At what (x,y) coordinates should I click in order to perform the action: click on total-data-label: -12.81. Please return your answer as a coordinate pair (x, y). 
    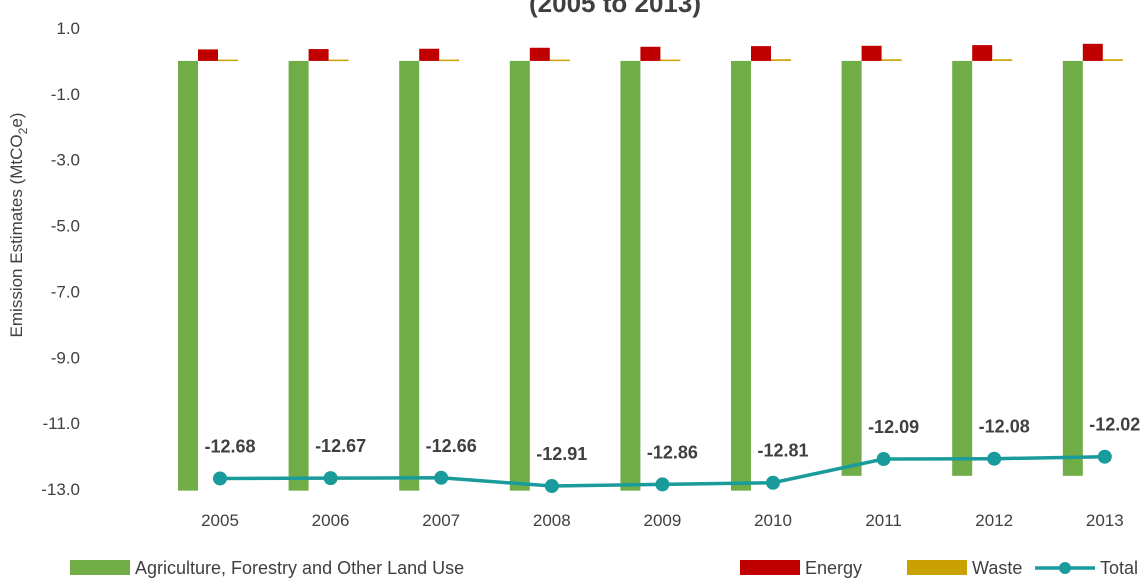
    Looking at the image, I should click on (782, 451).